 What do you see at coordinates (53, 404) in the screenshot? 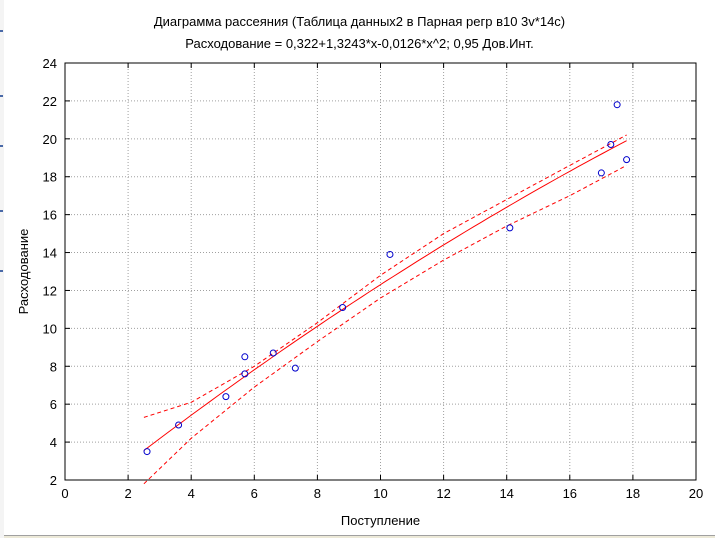
I see `y-tick-label: 6` at bounding box center [53, 404].